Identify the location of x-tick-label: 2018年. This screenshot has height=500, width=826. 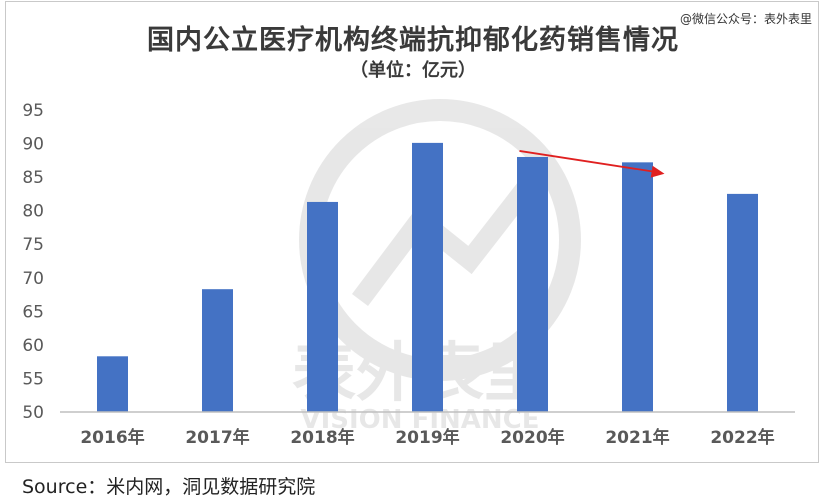
(322, 437).